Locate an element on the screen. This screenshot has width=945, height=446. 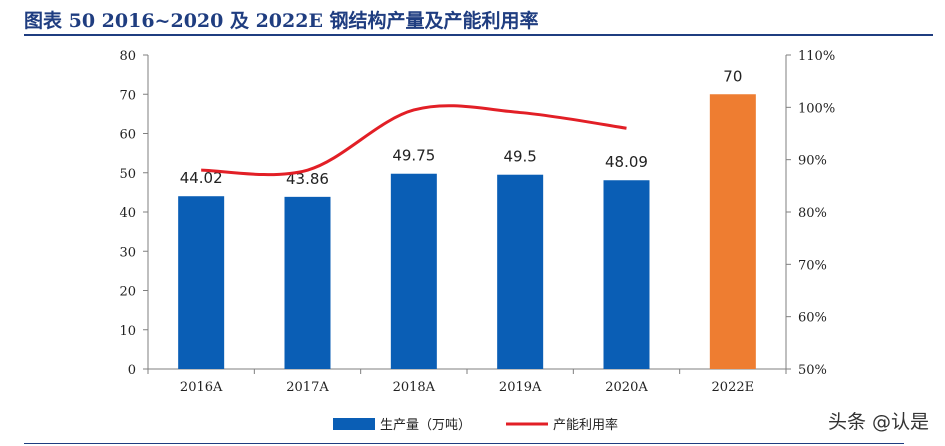
left-tick-label: 40 is located at coordinates (127, 213).